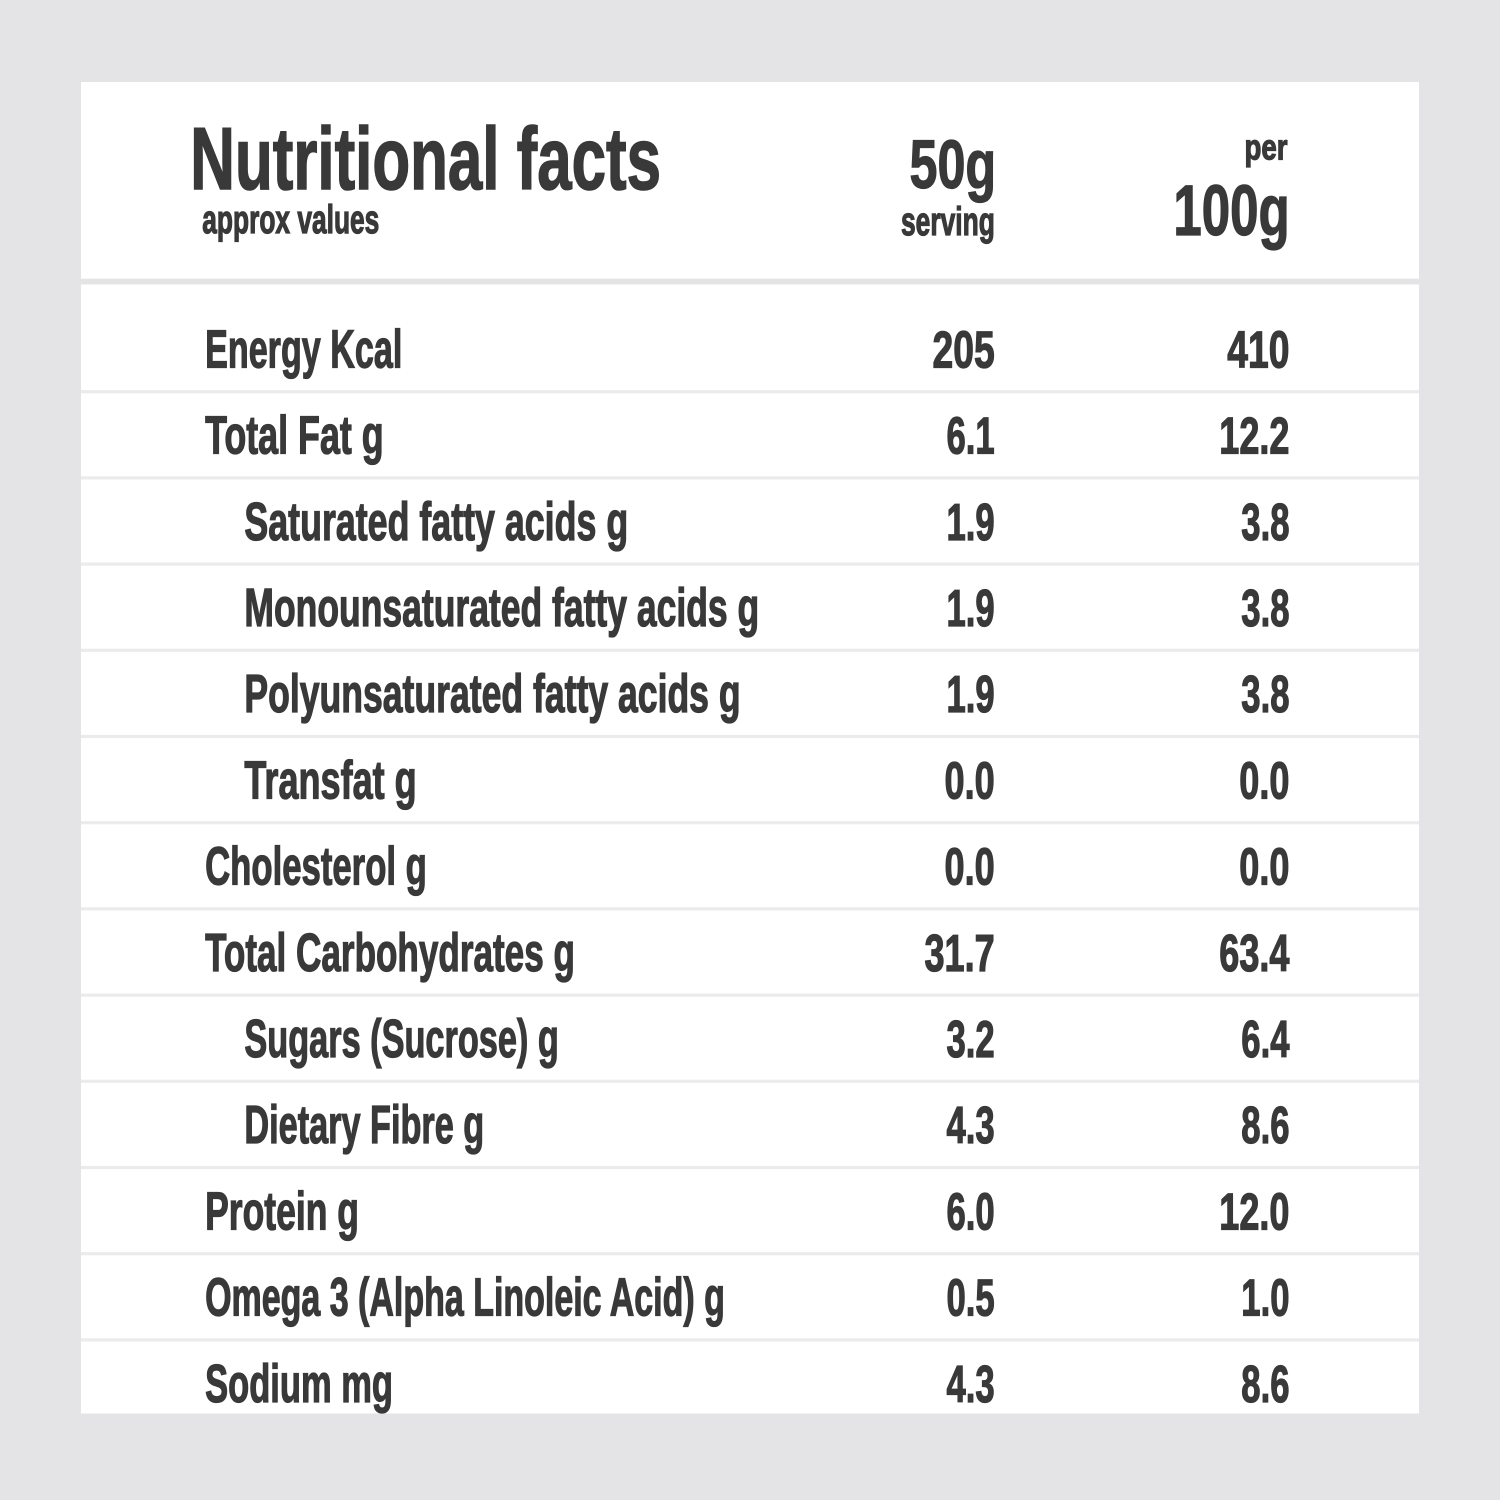 Image resolution: width=1500 pixels, height=1500 pixels. I want to click on svg-text: Sugars (Sucrose) g, so click(401, 1039).